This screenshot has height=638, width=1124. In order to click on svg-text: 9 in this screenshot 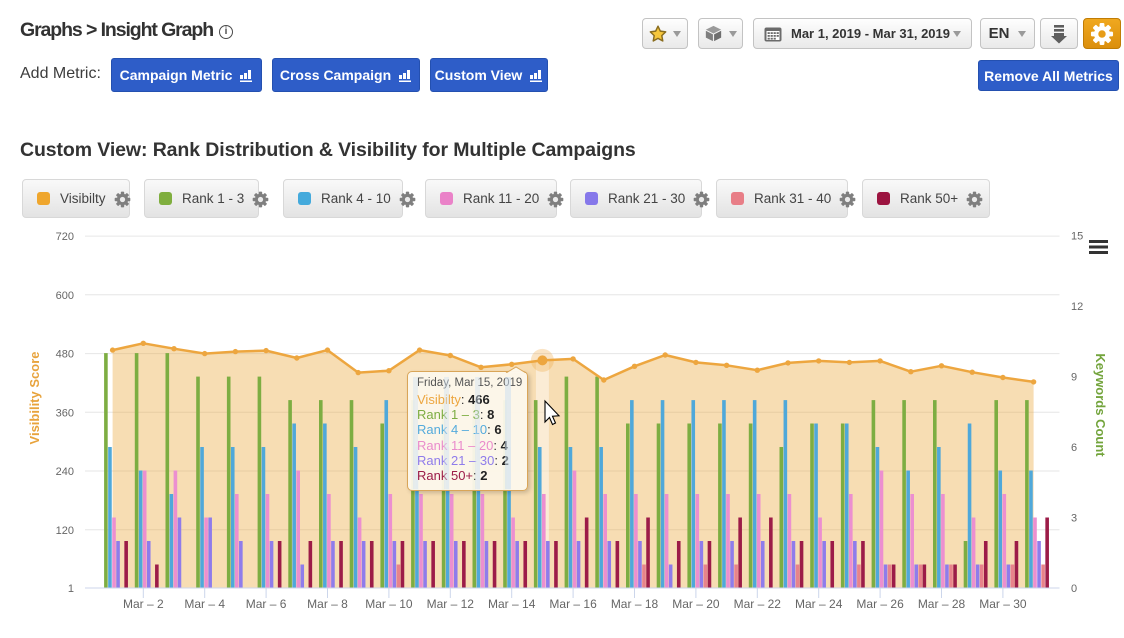, I will do `click(1074, 378)`.